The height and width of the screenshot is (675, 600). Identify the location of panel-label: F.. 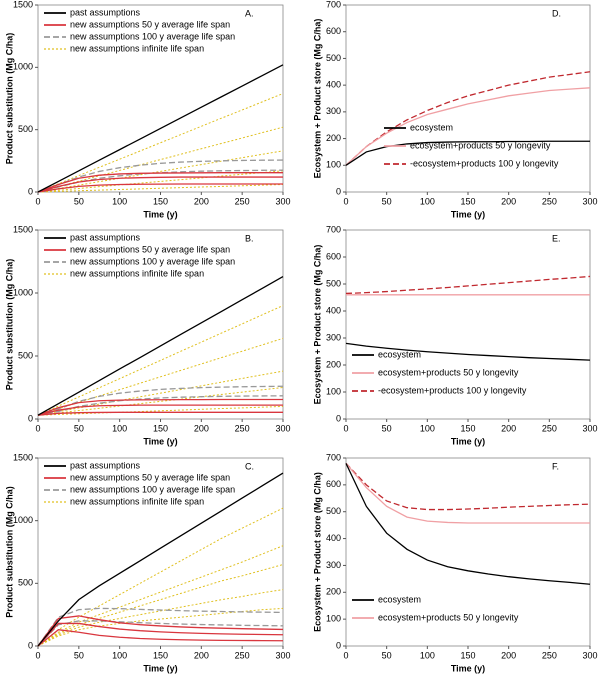
(555, 466).